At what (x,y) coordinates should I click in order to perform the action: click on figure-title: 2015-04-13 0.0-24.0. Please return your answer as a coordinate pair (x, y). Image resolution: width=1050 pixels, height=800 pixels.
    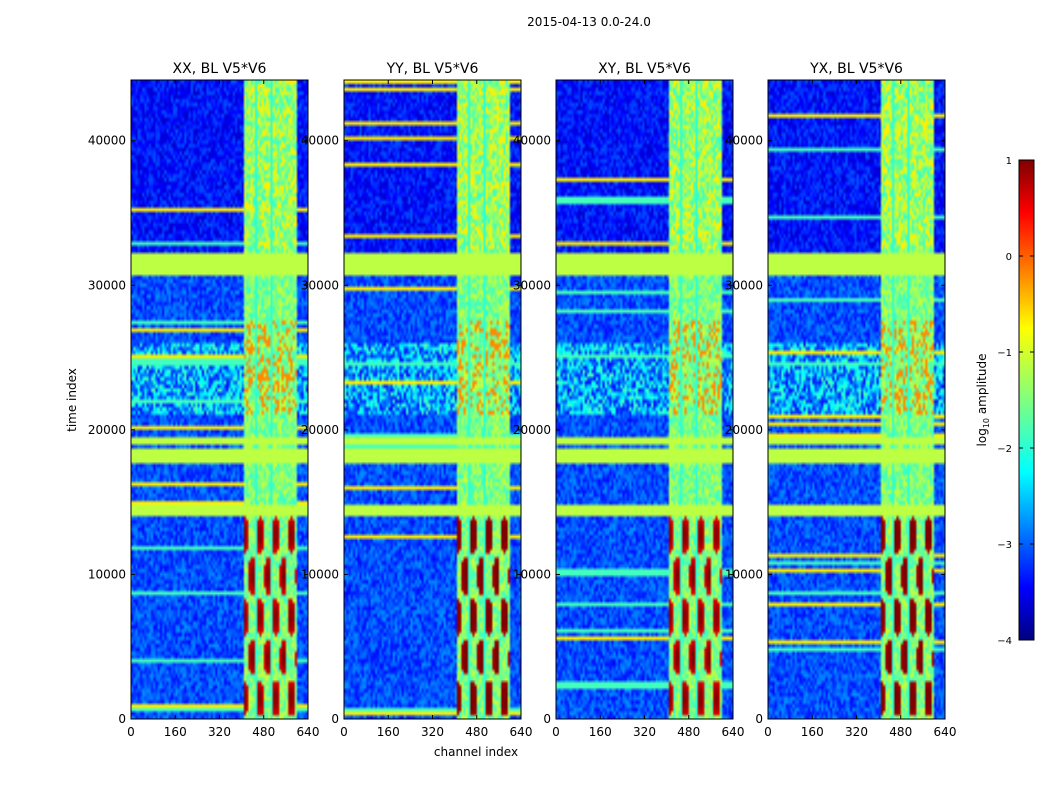
    Looking at the image, I should click on (589, 22).